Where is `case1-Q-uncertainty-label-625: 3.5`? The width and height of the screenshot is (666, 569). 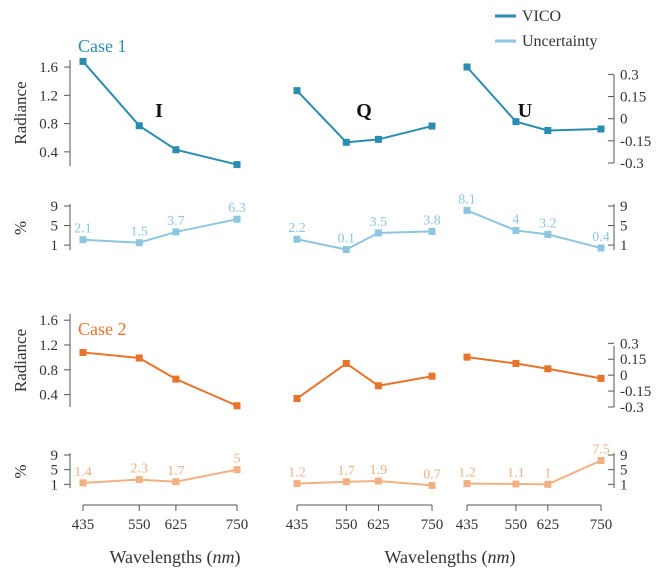
case1-Q-uncertainty-label-625: 3.5 is located at coordinates (379, 222).